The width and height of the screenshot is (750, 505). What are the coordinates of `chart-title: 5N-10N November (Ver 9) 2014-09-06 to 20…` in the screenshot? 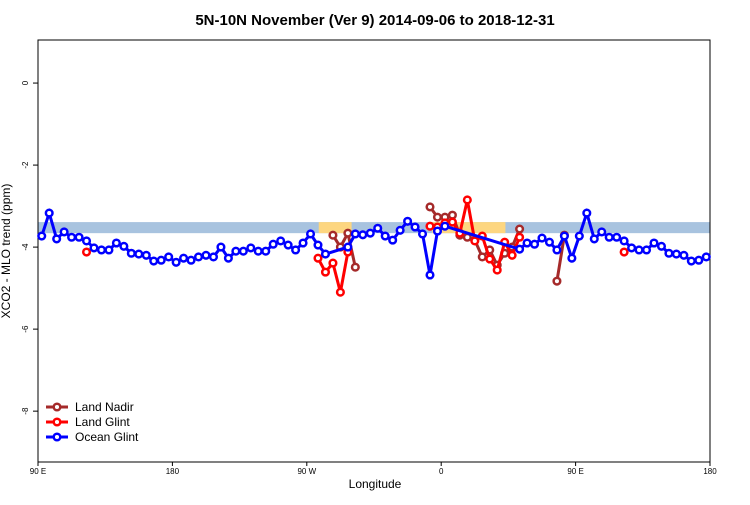 It's located at (374, 20).